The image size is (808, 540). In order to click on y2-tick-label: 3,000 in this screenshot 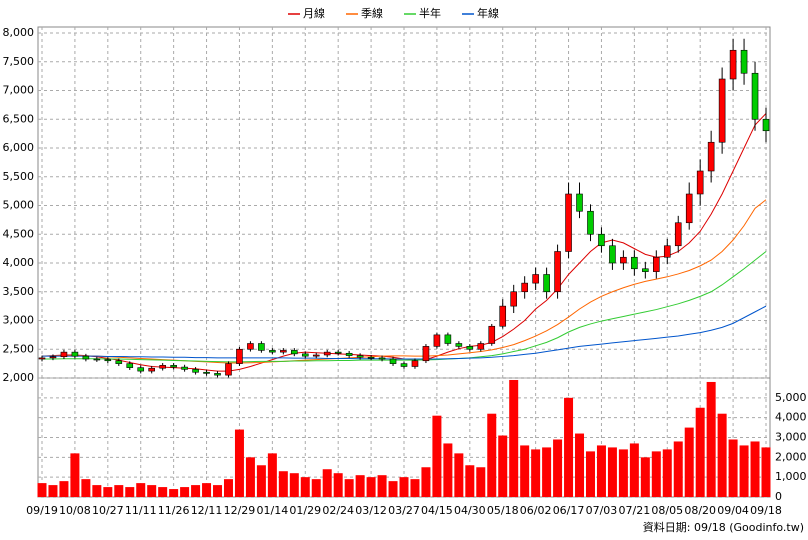, I will do `click(791, 437)`.